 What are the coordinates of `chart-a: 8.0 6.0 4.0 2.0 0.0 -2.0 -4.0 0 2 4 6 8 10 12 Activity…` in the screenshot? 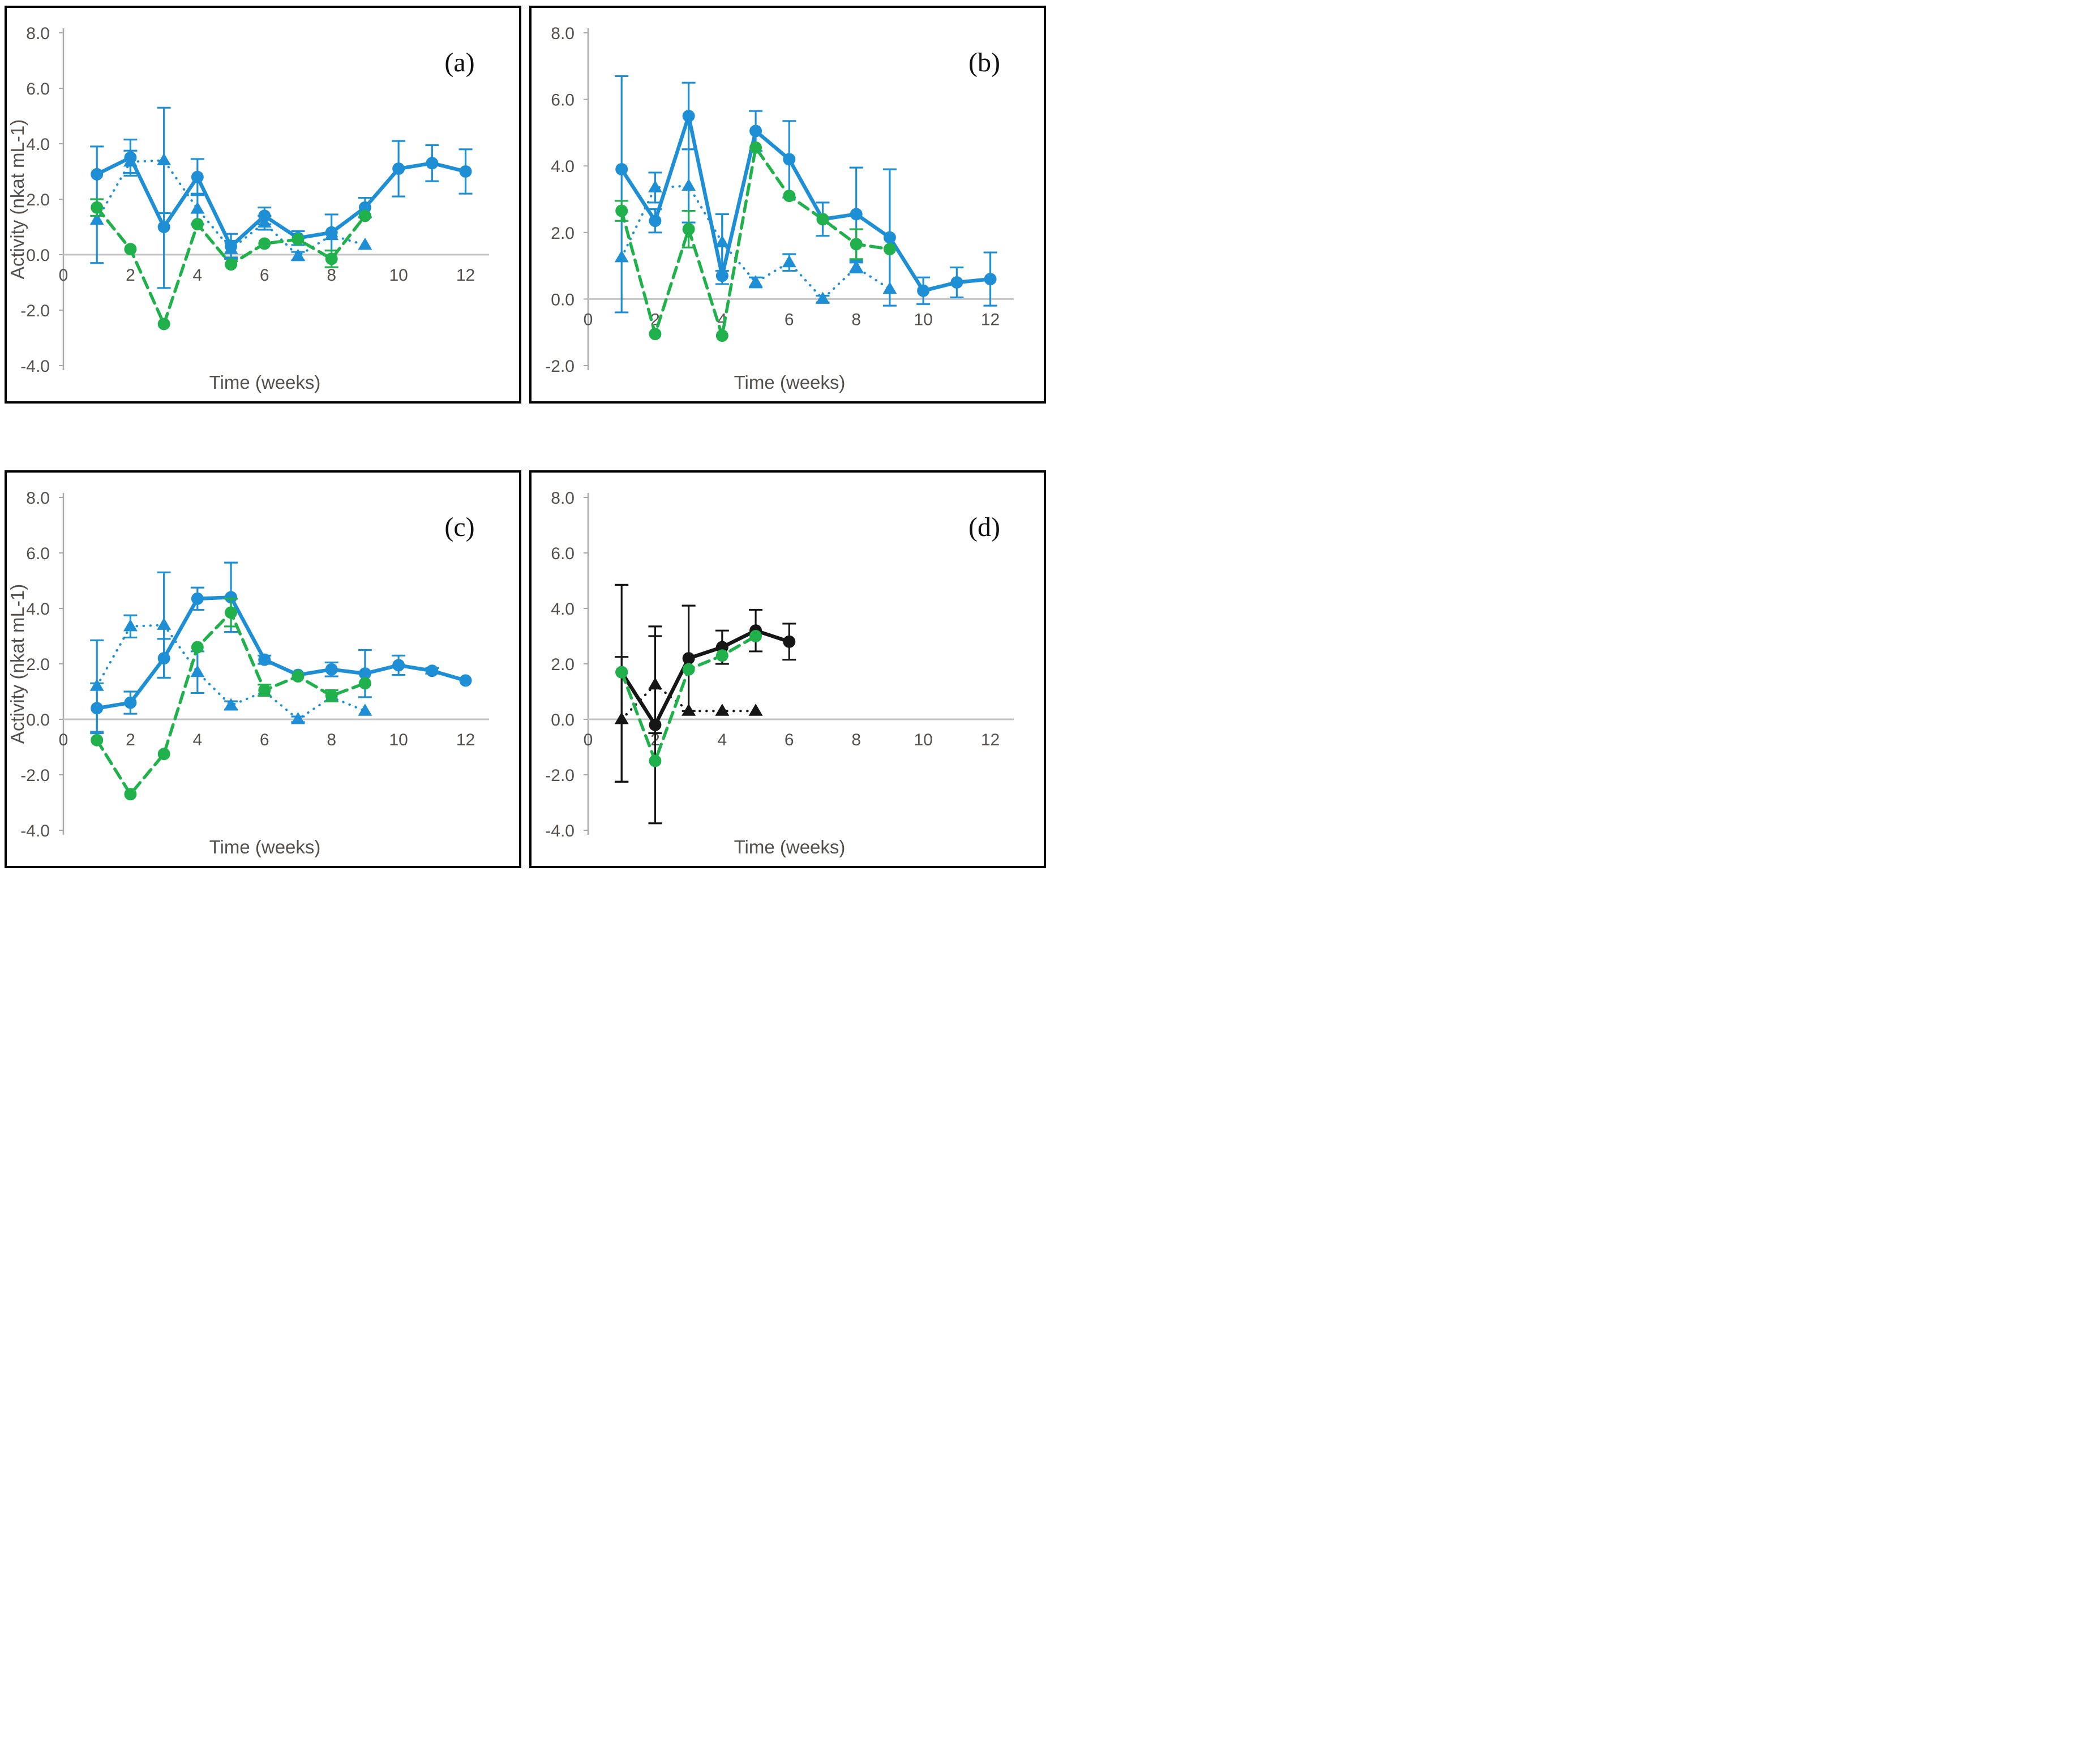 It's located at (248, 208).